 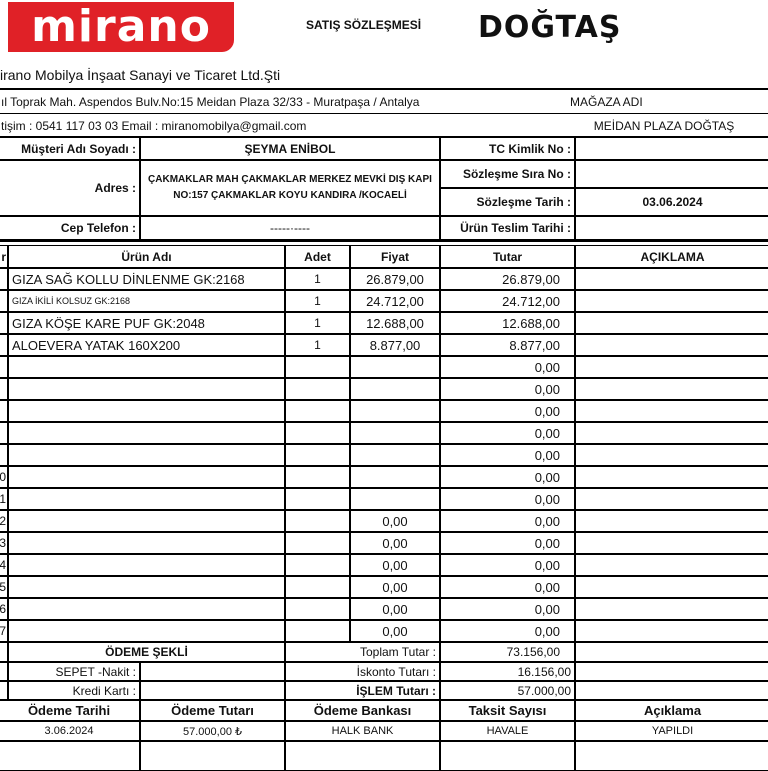 I want to click on row-number-text: 0, so click(x=3, y=477).